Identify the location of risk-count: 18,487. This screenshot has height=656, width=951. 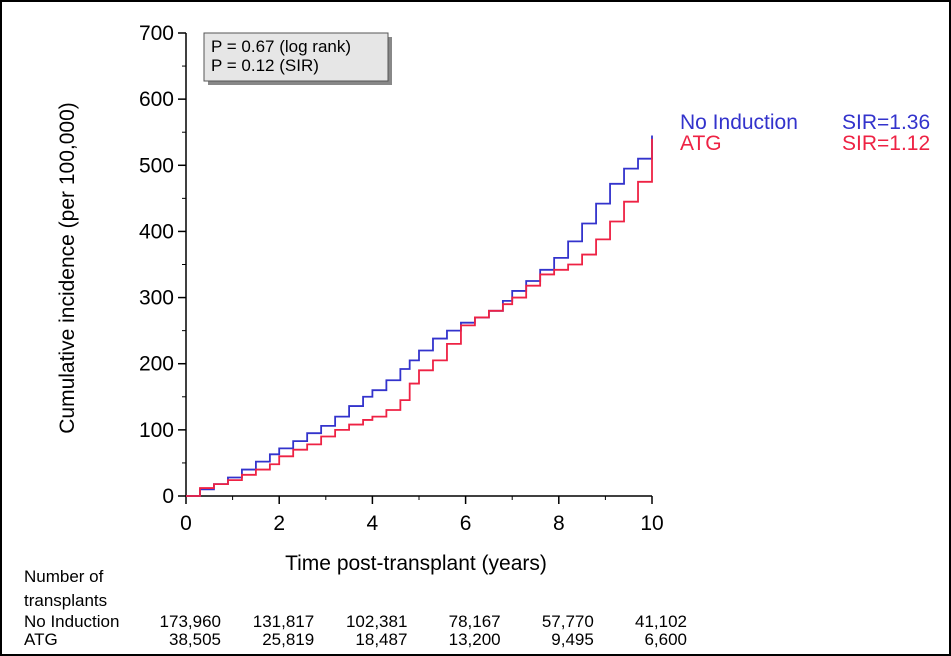
(381, 639).